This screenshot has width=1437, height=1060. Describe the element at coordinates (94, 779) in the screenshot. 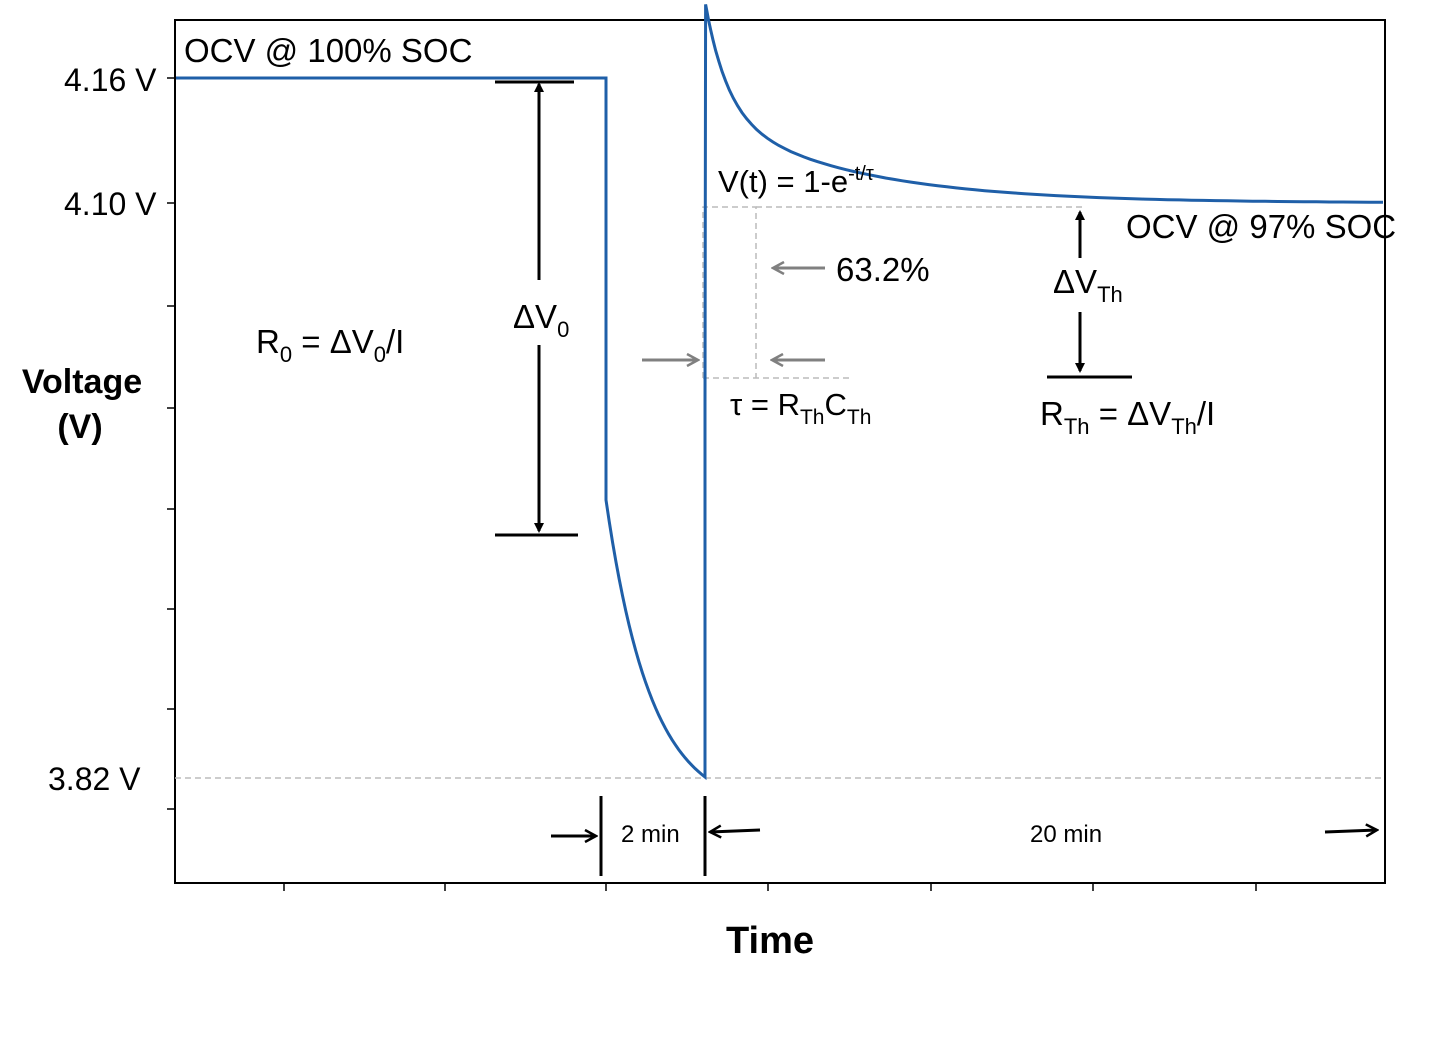

I see `y-tick-label-3-82: 3.82 V` at that location.